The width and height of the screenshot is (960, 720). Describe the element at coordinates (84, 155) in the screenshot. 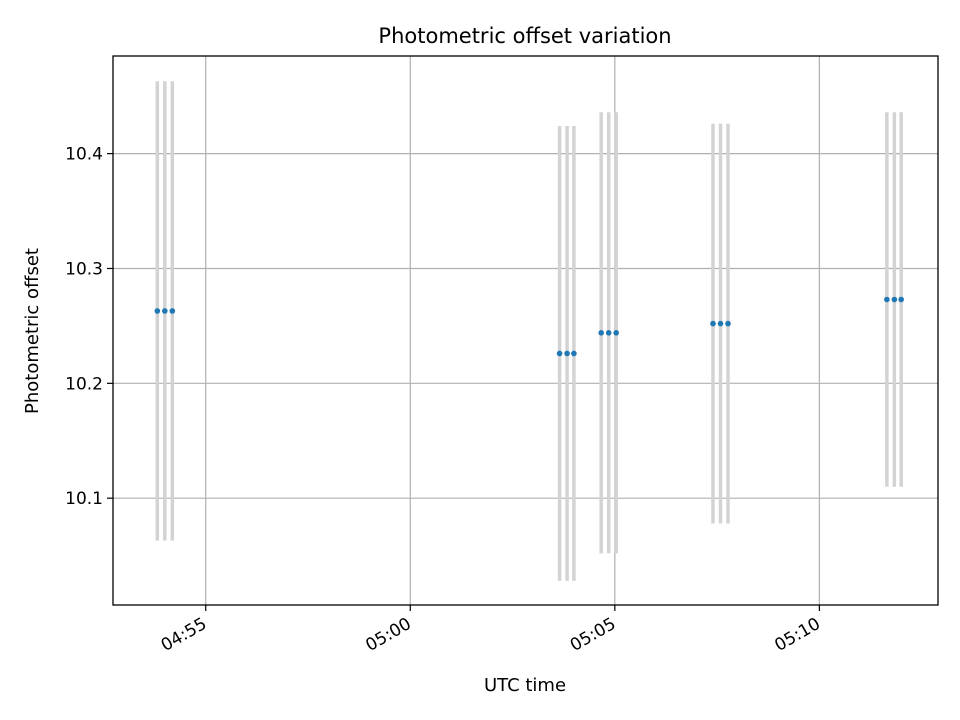

I see `y-tick-label: 10.4` at that location.